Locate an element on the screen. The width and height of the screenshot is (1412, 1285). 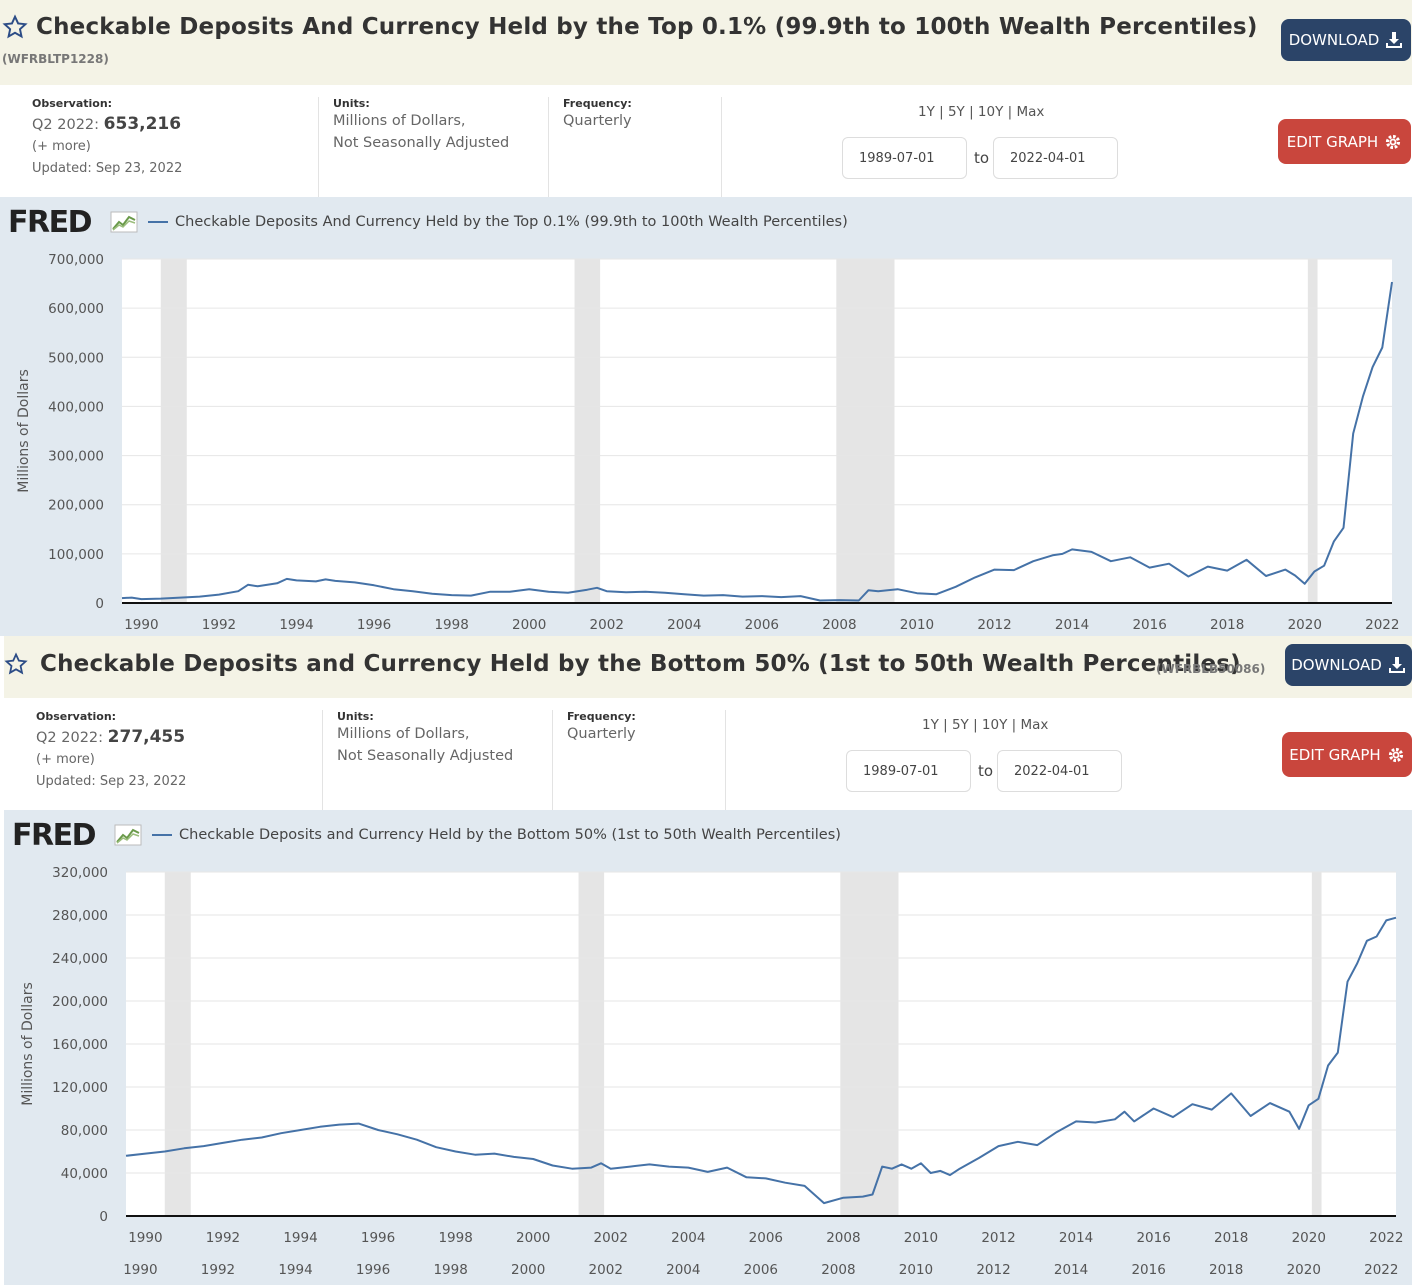
frequency-value: Quarterly is located at coordinates (597, 121).